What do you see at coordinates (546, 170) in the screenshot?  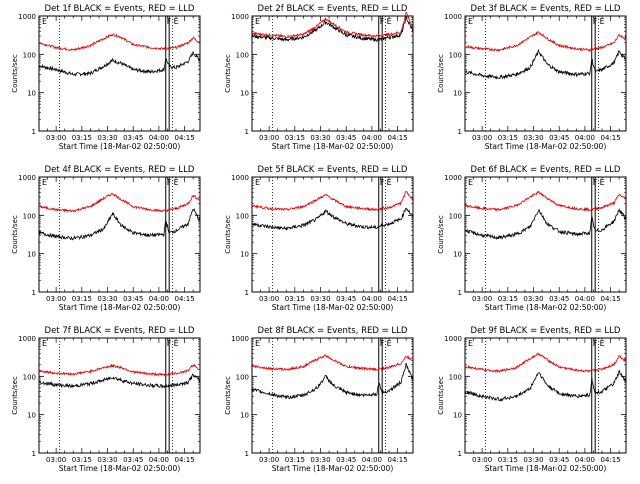 I see `panel-title: Det 6f BLACK = Events, RED = LLD` at bounding box center [546, 170].